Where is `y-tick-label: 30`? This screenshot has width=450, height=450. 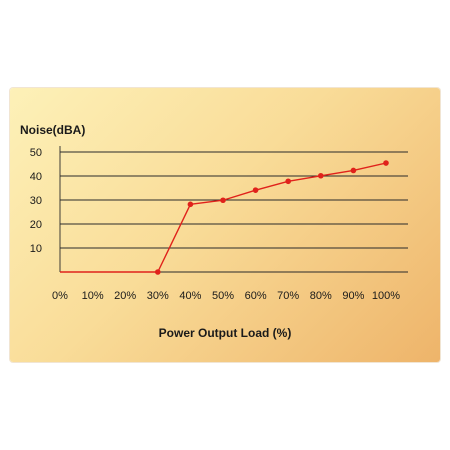 y-tick-label: 30 is located at coordinates (36, 201).